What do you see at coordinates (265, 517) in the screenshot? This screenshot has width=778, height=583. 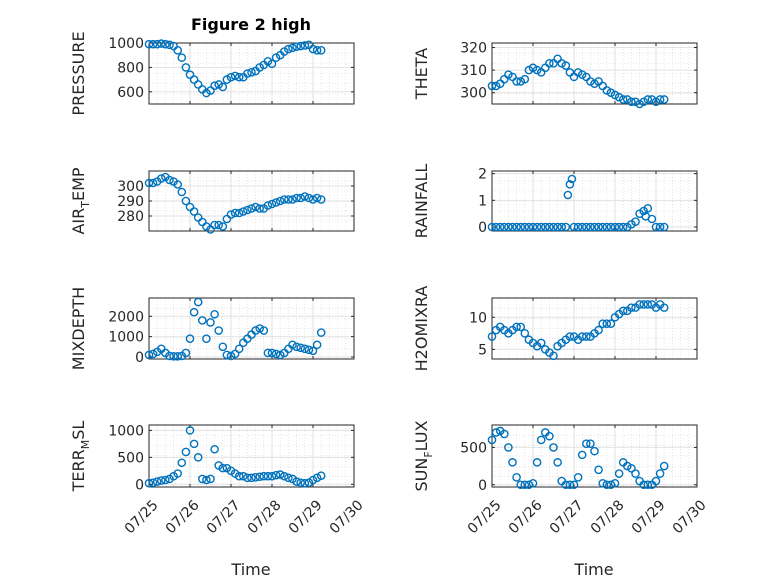 I see `x-tick-label: 07/28` at bounding box center [265, 517].